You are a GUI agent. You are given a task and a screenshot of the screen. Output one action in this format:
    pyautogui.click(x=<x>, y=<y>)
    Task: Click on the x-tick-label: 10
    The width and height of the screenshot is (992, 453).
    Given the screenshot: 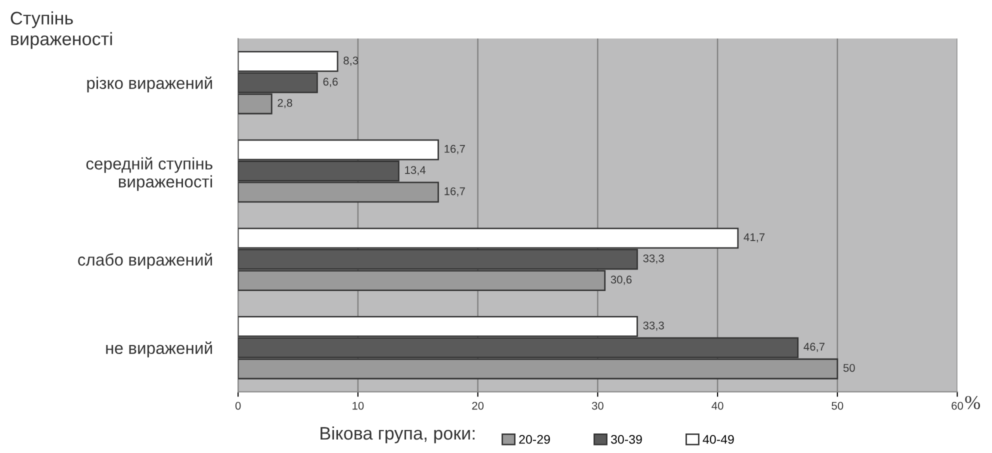 What is the action you would take?
    pyautogui.click(x=358, y=406)
    